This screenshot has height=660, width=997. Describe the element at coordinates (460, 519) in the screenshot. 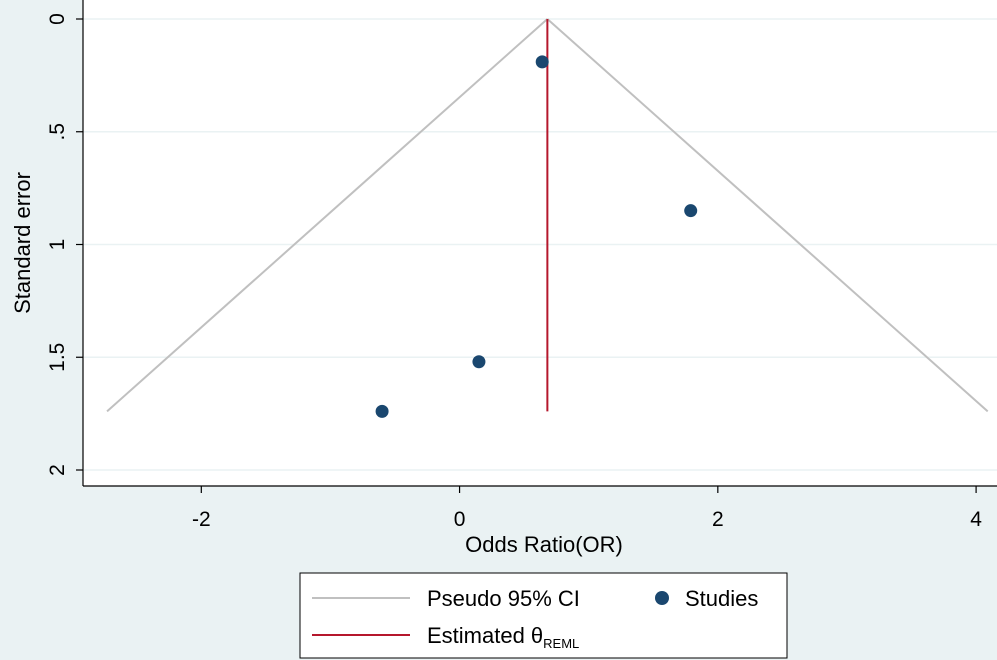

I see `x-tick-label: 0` at that location.